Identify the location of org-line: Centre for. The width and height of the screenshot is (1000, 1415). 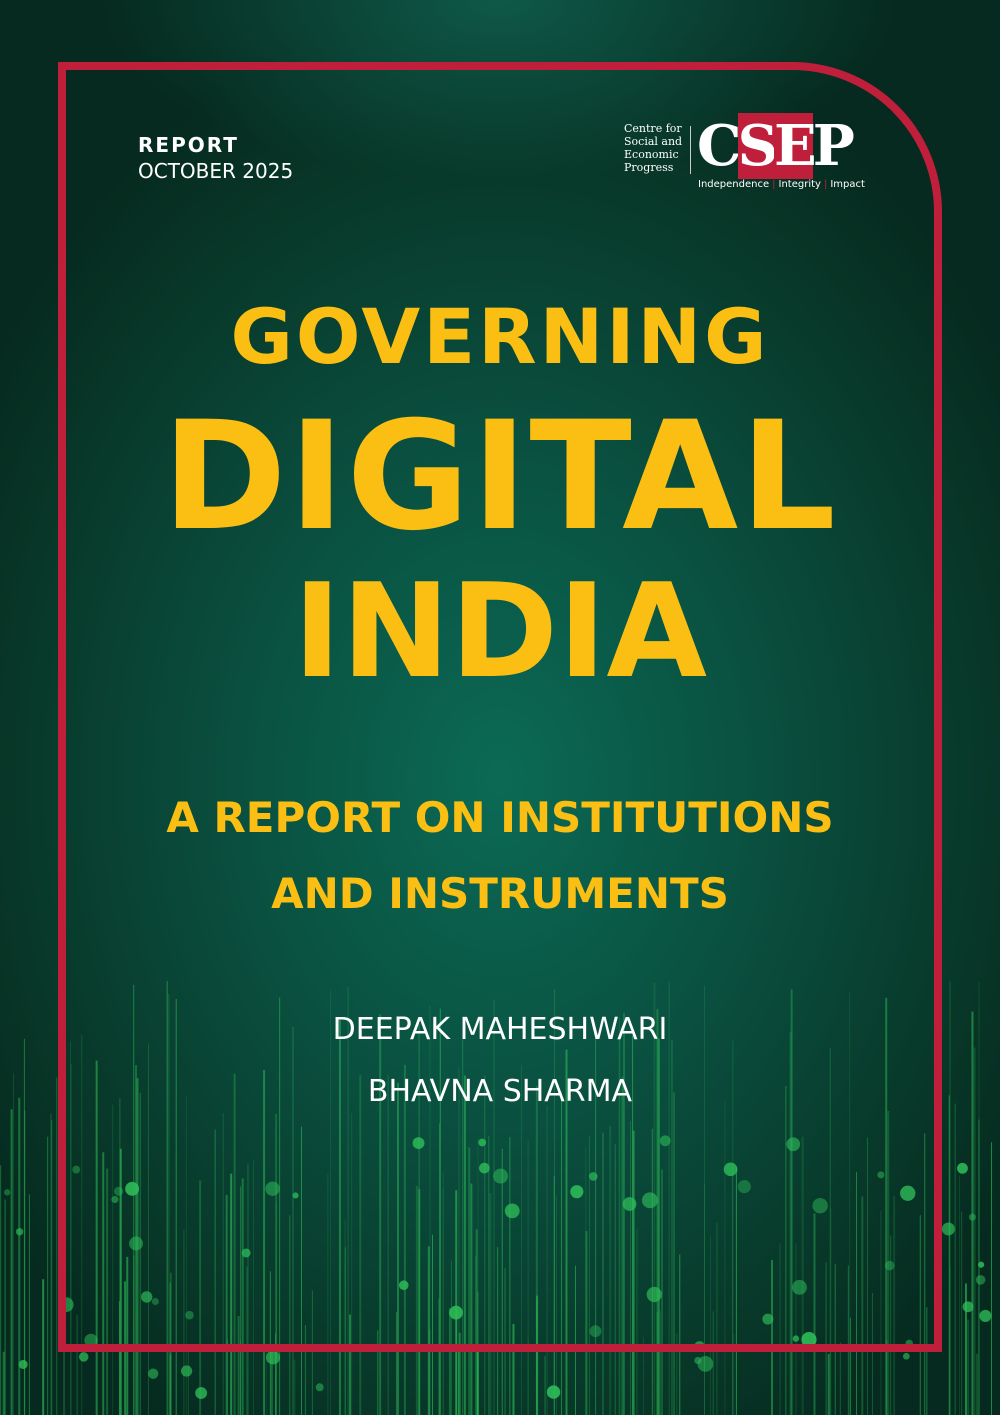
(653, 128).